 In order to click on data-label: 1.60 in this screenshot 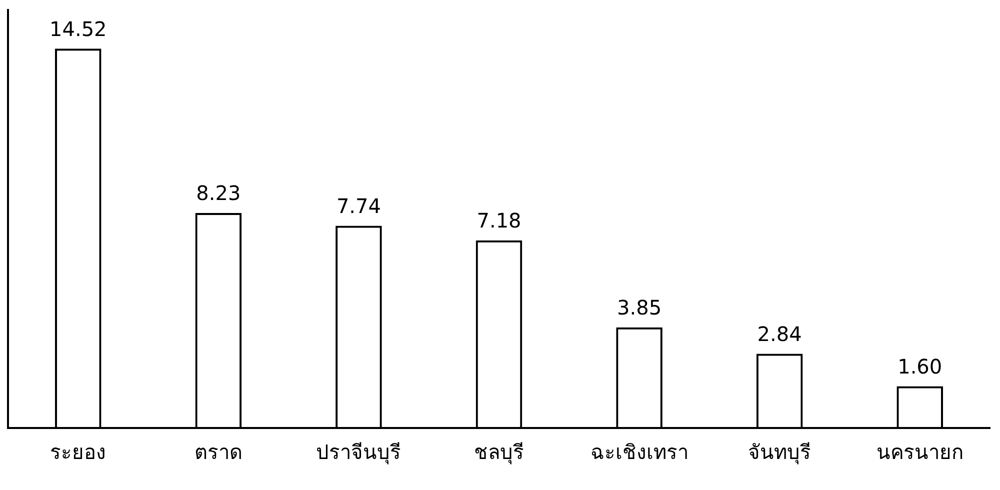, I will do `click(920, 366)`.